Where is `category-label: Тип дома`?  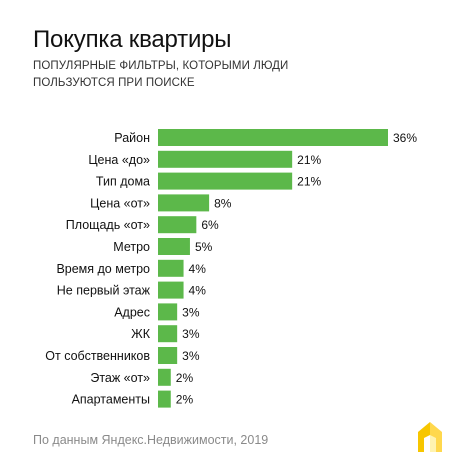
category-label: Тип дома is located at coordinates (123, 182).